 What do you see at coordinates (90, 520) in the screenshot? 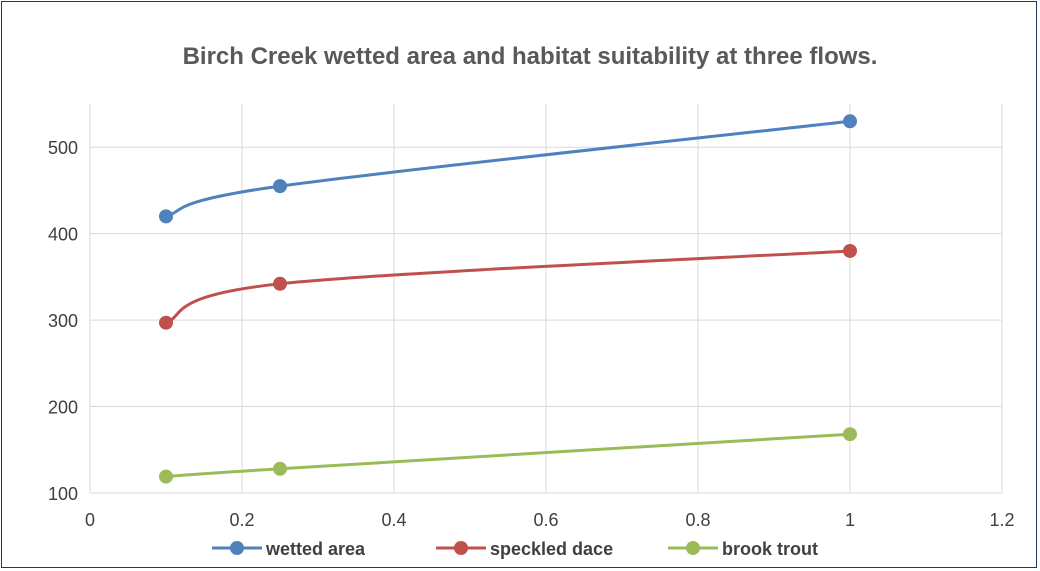
I see `x-tick-label: 0` at bounding box center [90, 520].